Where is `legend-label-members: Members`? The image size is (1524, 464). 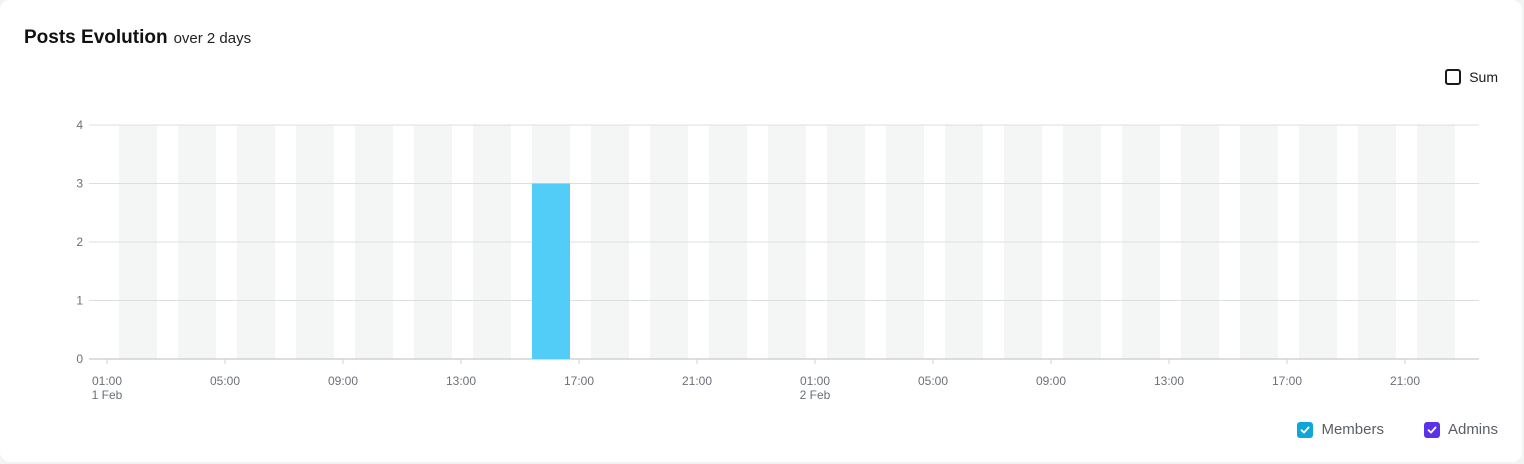
legend-label-members: Members is located at coordinates (1352, 429).